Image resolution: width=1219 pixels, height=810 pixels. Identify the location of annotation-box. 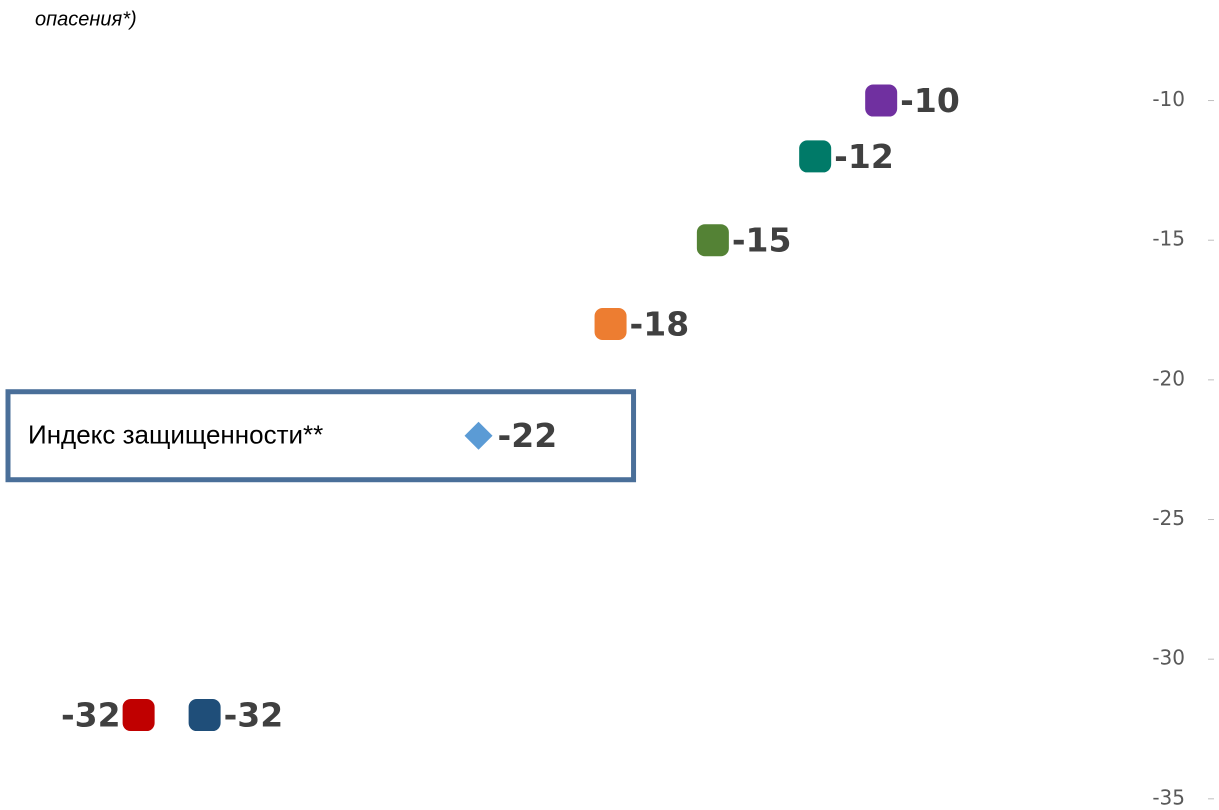
(321, 436).